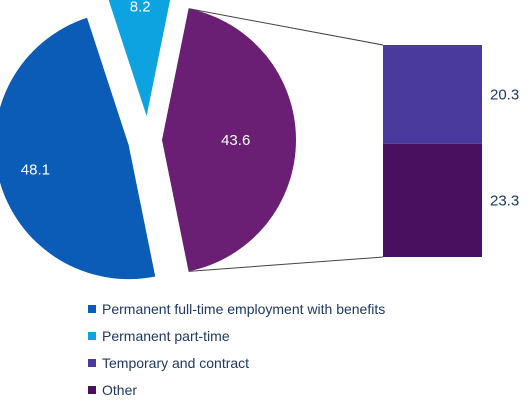  I want to click on legend-label-temporary: Temporary and contract, so click(176, 362).